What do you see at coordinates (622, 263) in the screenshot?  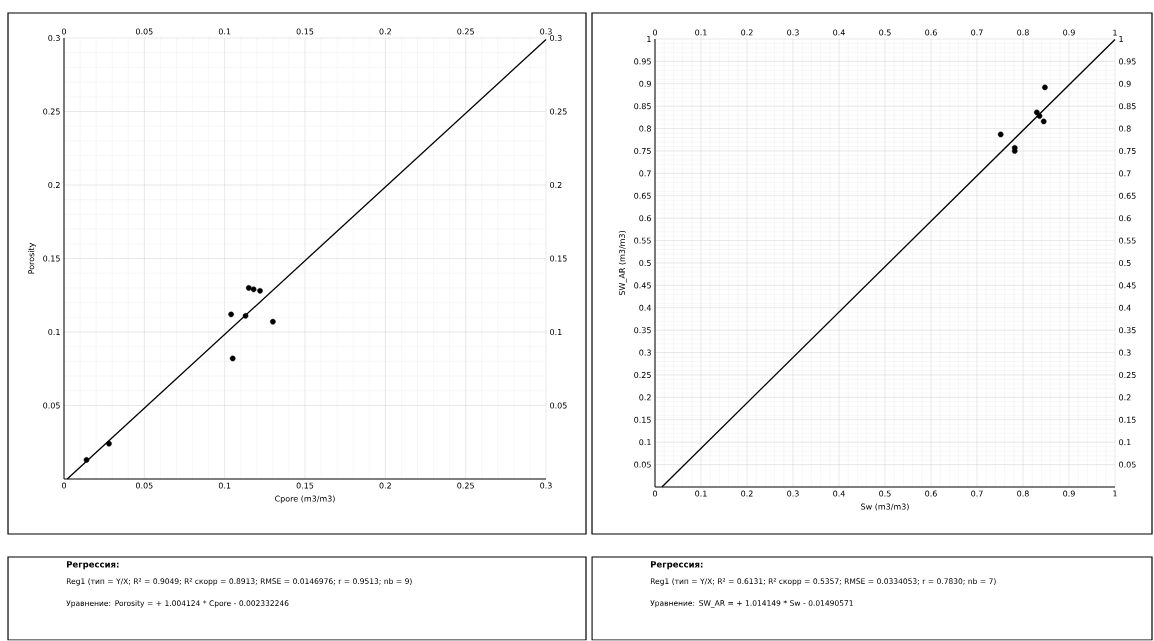 I see `y-axis-title: SW_AR (m3/m3)` at bounding box center [622, 263].